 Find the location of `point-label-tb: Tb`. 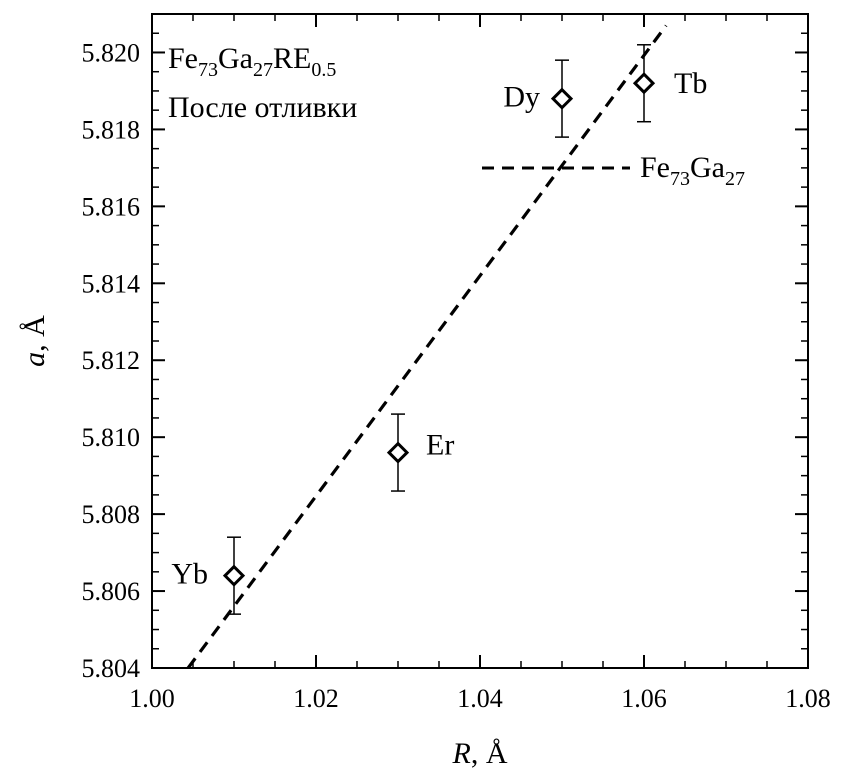

point-label-tb: Tb is located at coordinates (690, 83).